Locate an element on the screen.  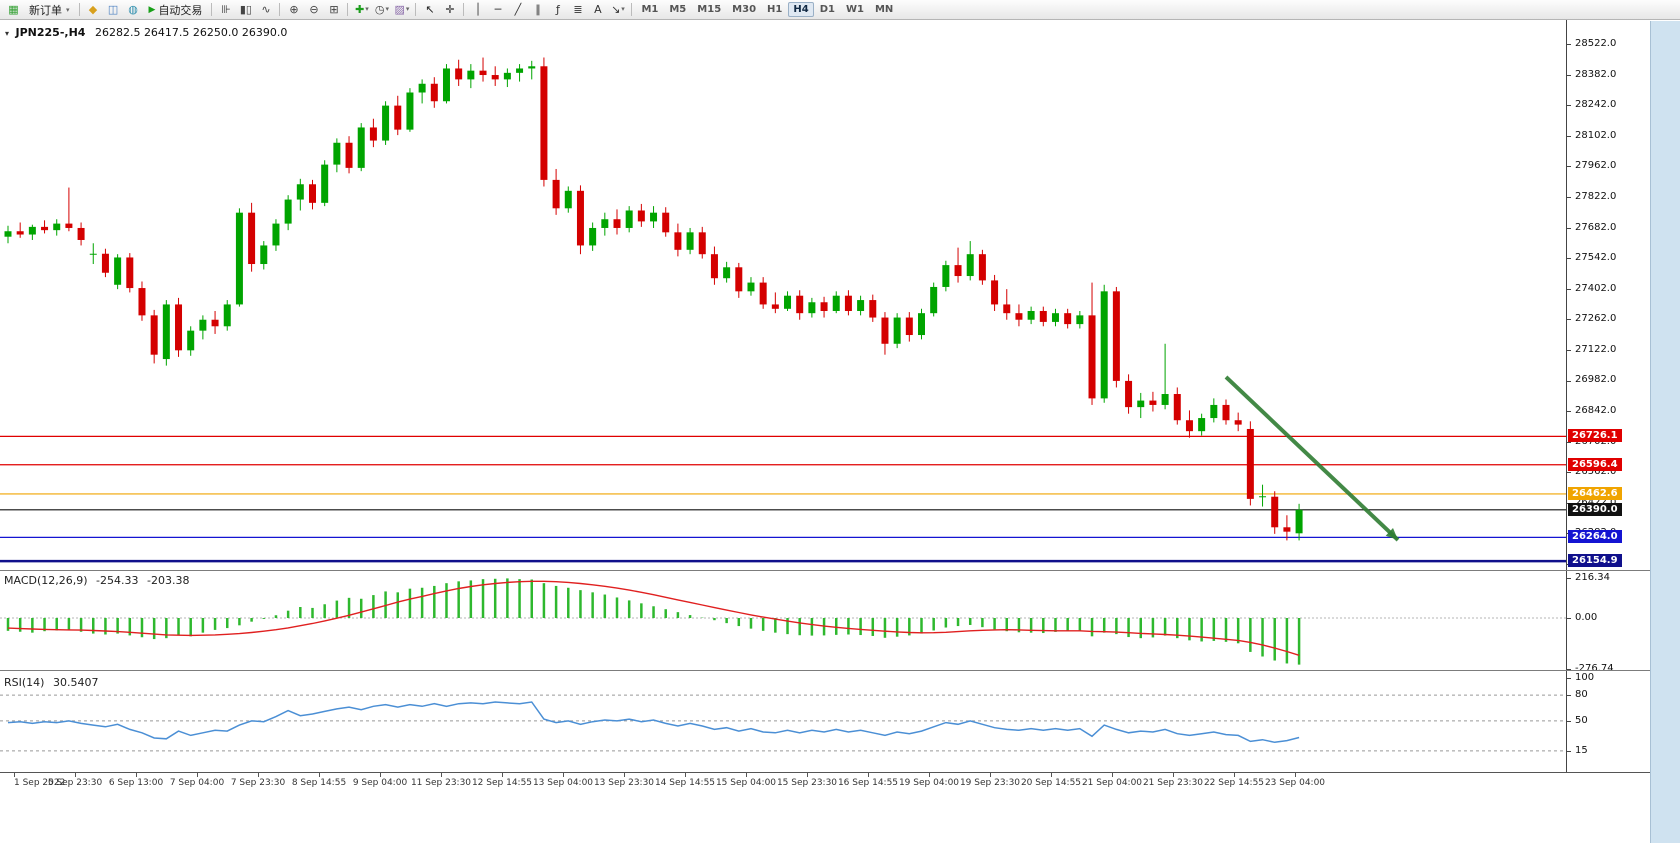
zoom-out-icon-glyph: ⊖ is located at coordinates (314, 9).